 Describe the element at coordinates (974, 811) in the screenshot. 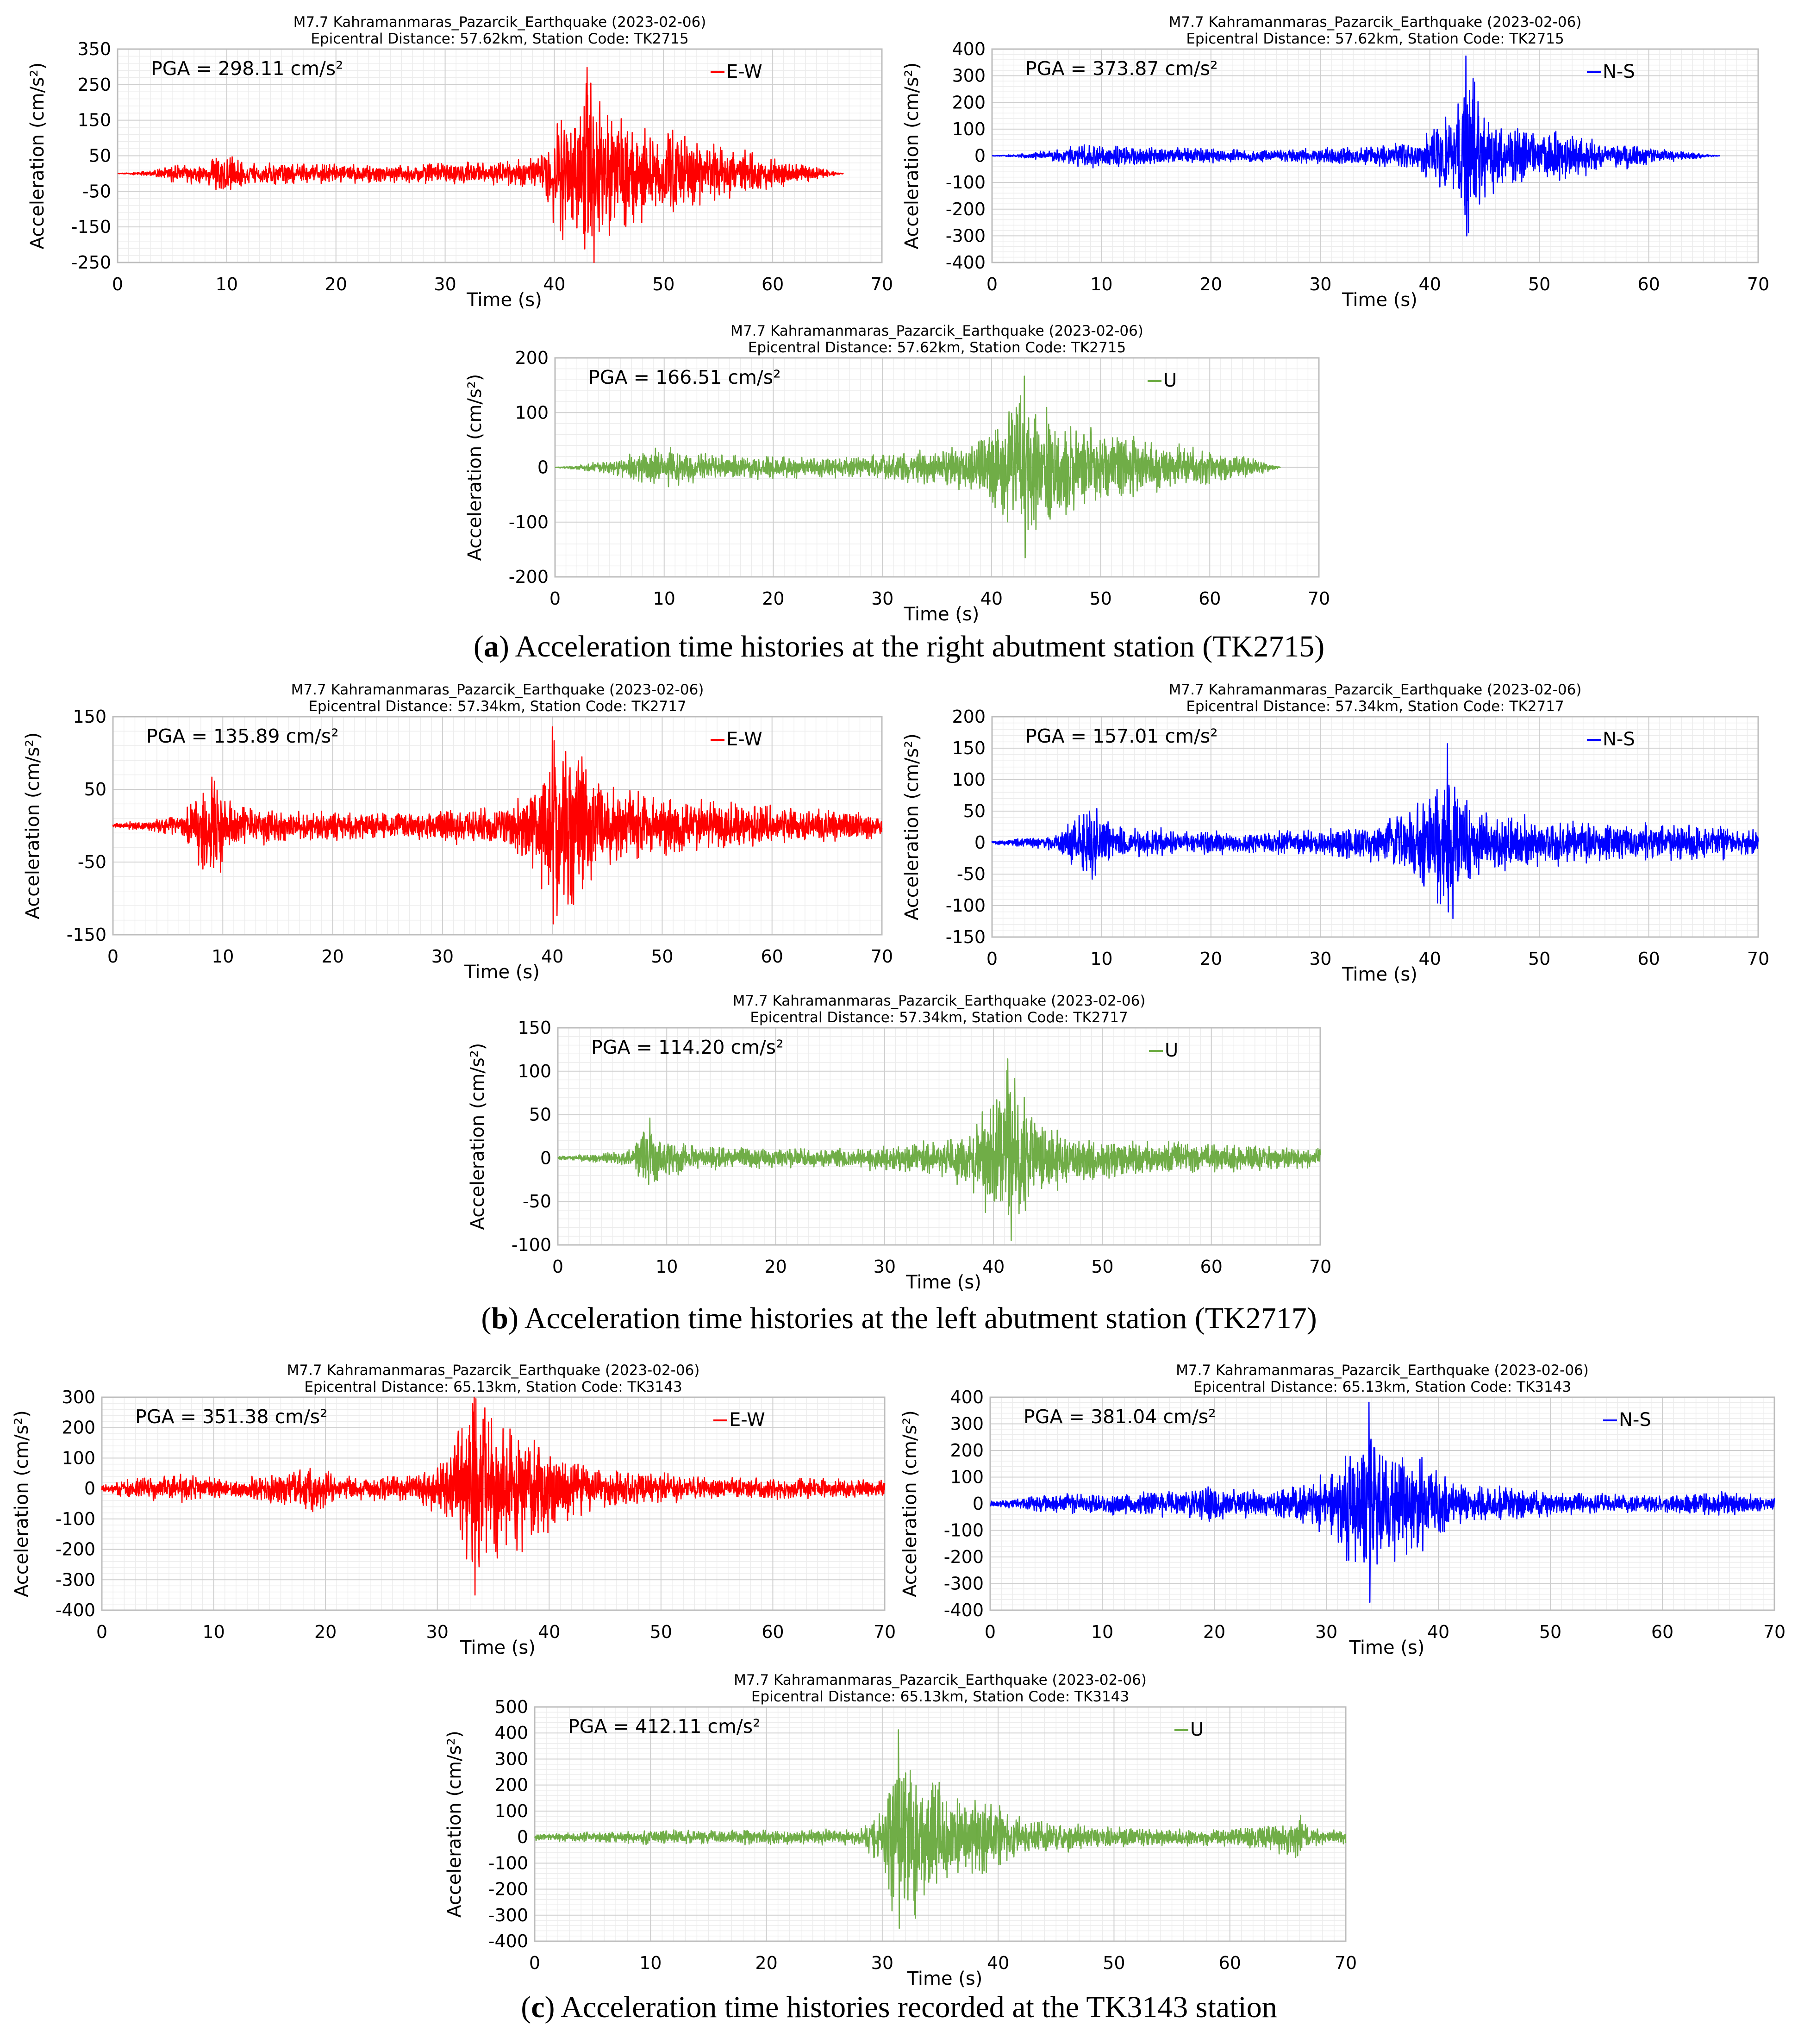

I see `y-tick-label: 50` at that location.